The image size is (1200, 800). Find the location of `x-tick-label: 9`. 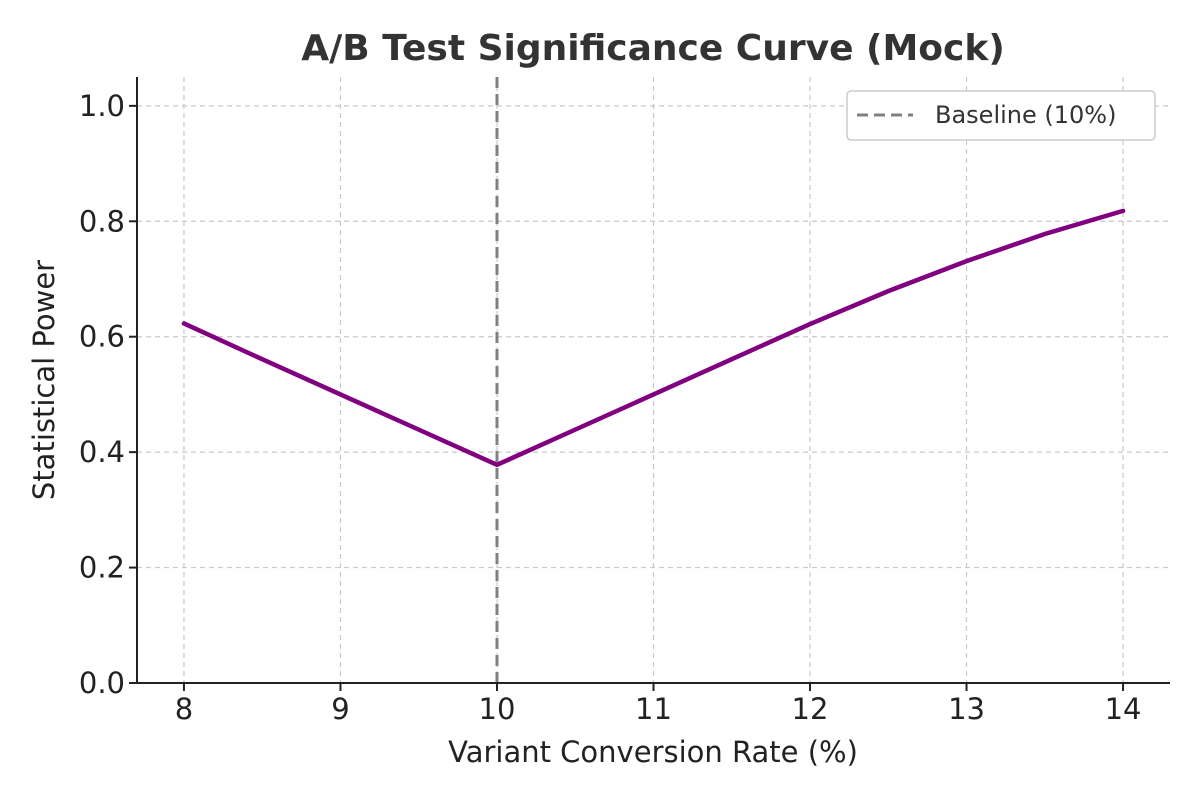

x-tick-label: 9 is located at coordinates (340, 709).